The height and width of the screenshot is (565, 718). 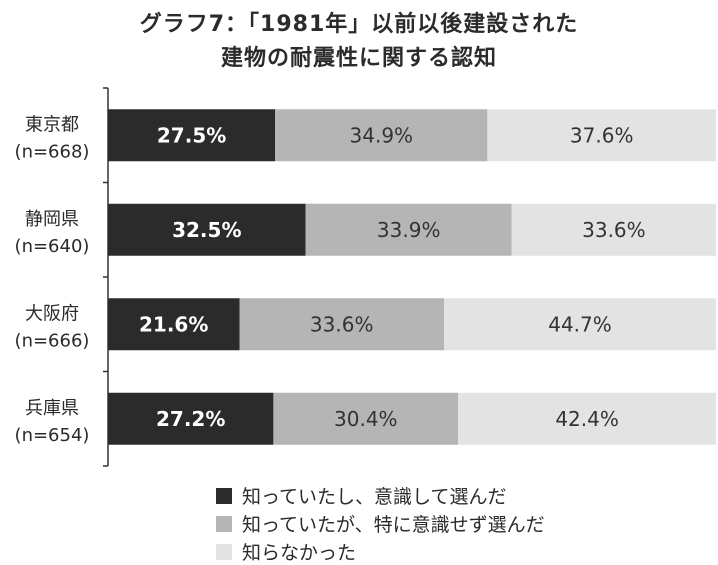 I want to click on data-label-1-1: 27.5%, so click(x=191, y=135).